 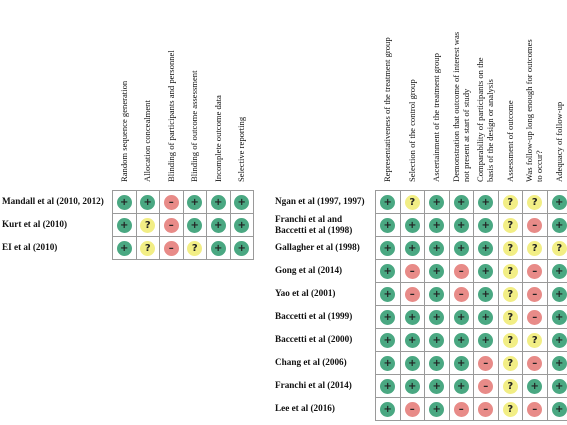 I want to click on right_panel-study-label: Baccetti et al (1999), so click(x=313, y=316).